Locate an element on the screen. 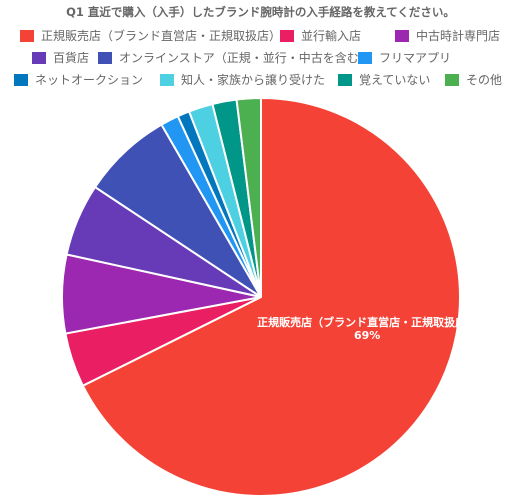 The width and height of the screenshot is (521, 500). legend-label: ネットオークション is located at coordinates (89, 80).